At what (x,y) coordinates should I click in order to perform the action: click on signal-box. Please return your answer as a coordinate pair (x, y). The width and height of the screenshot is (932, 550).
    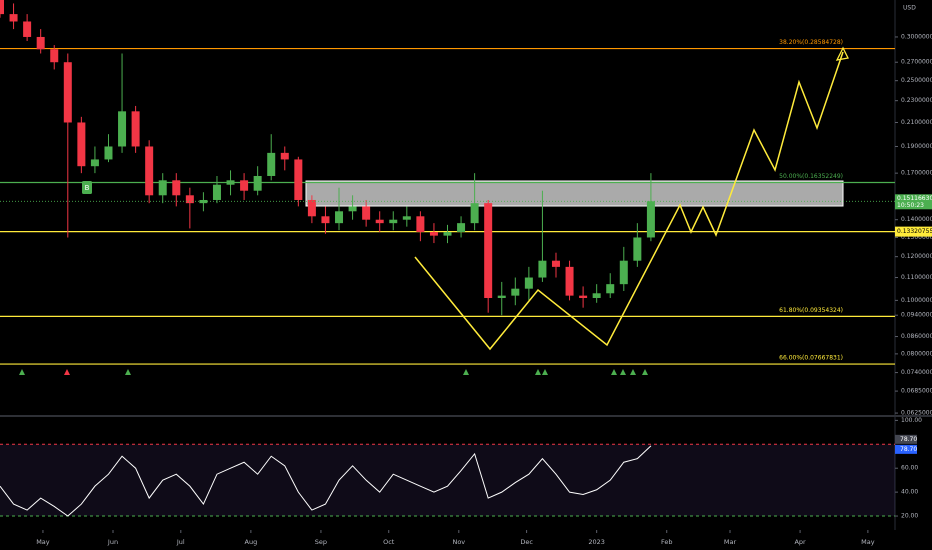
    Looking at the image, I should click on (87, 187).